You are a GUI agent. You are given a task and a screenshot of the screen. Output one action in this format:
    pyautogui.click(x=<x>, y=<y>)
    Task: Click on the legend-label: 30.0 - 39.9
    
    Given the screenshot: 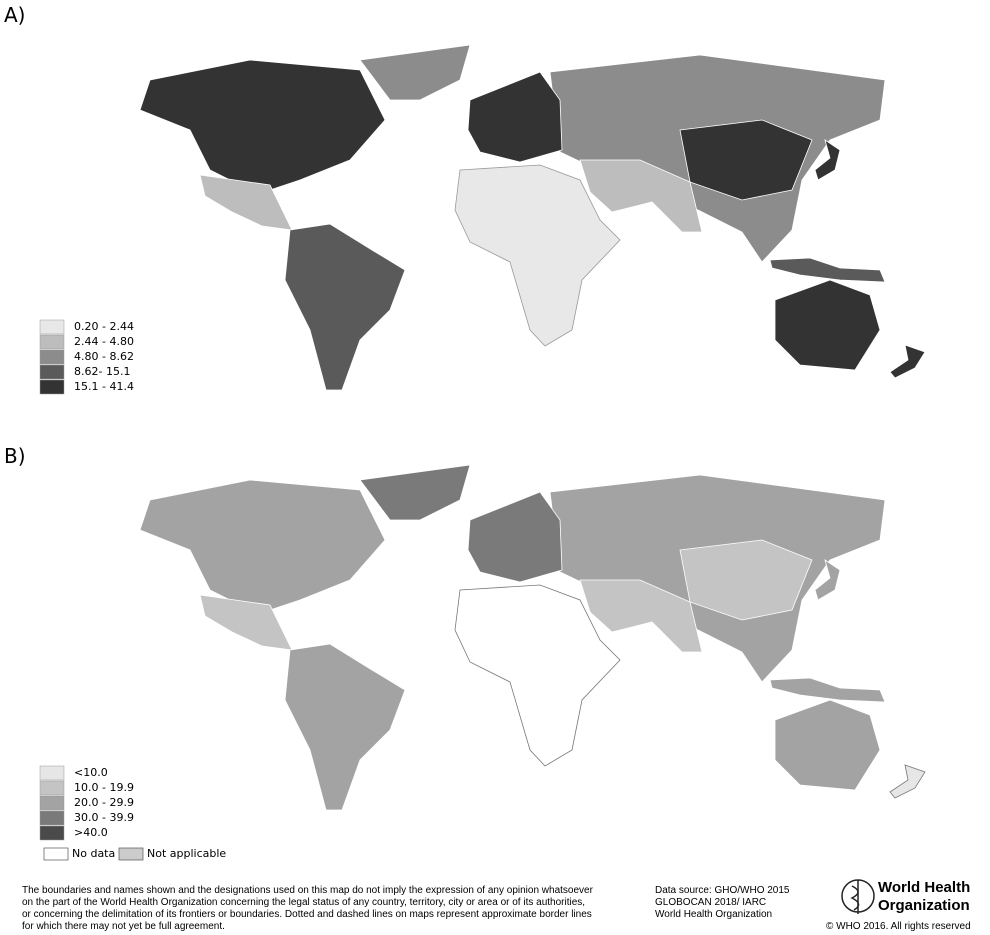 What is the action you would take?
    pyautogui.click(x=104, y=817)
    